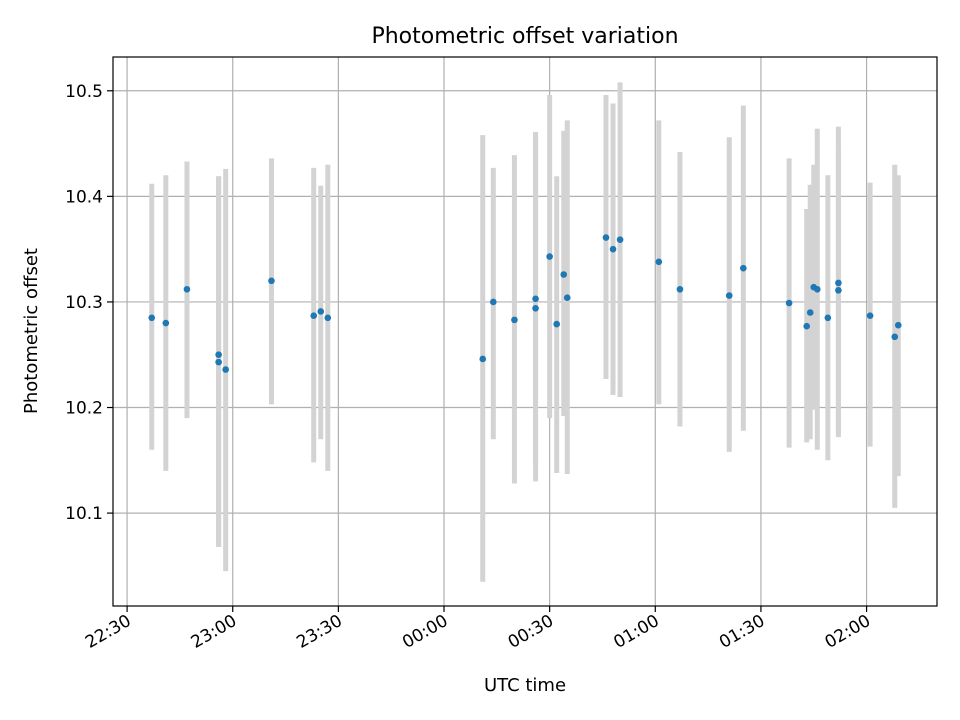 This screenshot has width=960, height=720. Describe the element at coordinates (525, 685) in the screenshot. I see `x-axis-label: UTC time` at that location.